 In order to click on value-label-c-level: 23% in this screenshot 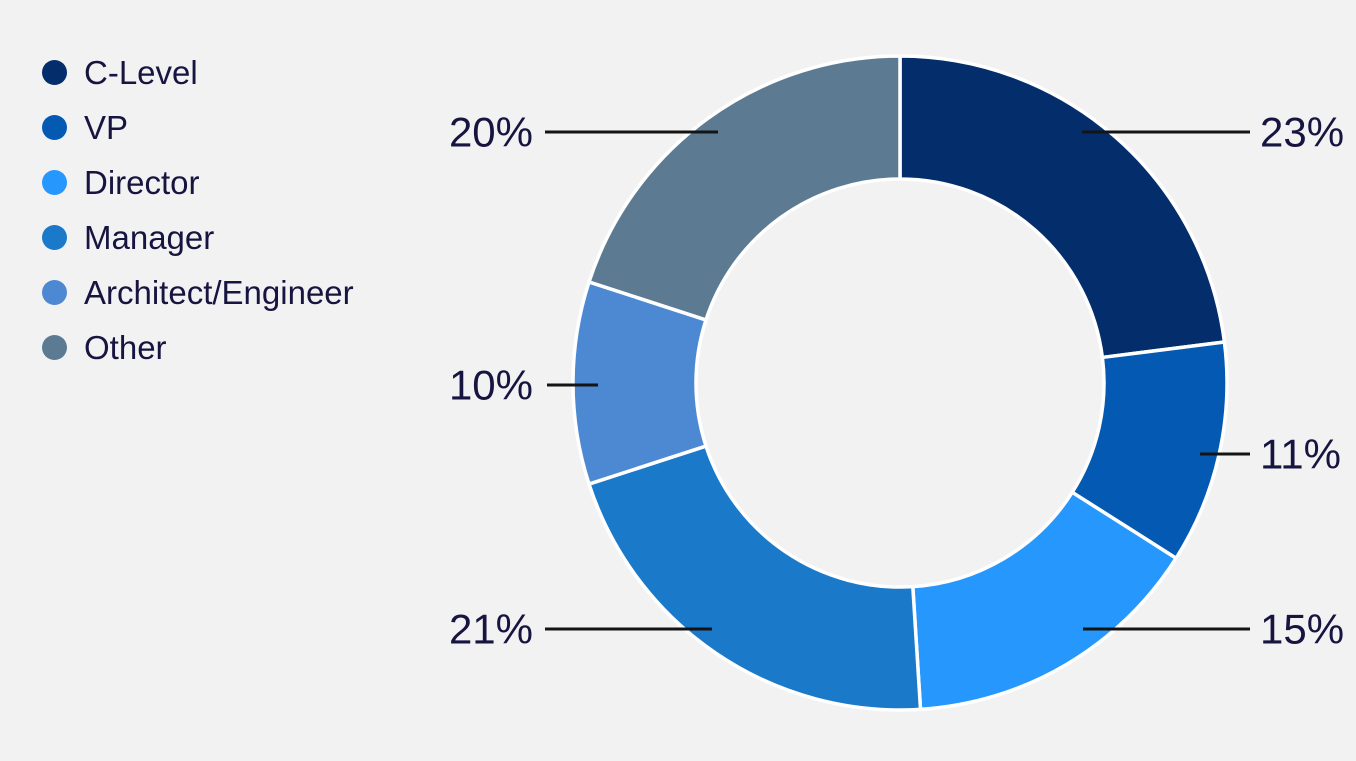, I will do `click(1302, 132)`.